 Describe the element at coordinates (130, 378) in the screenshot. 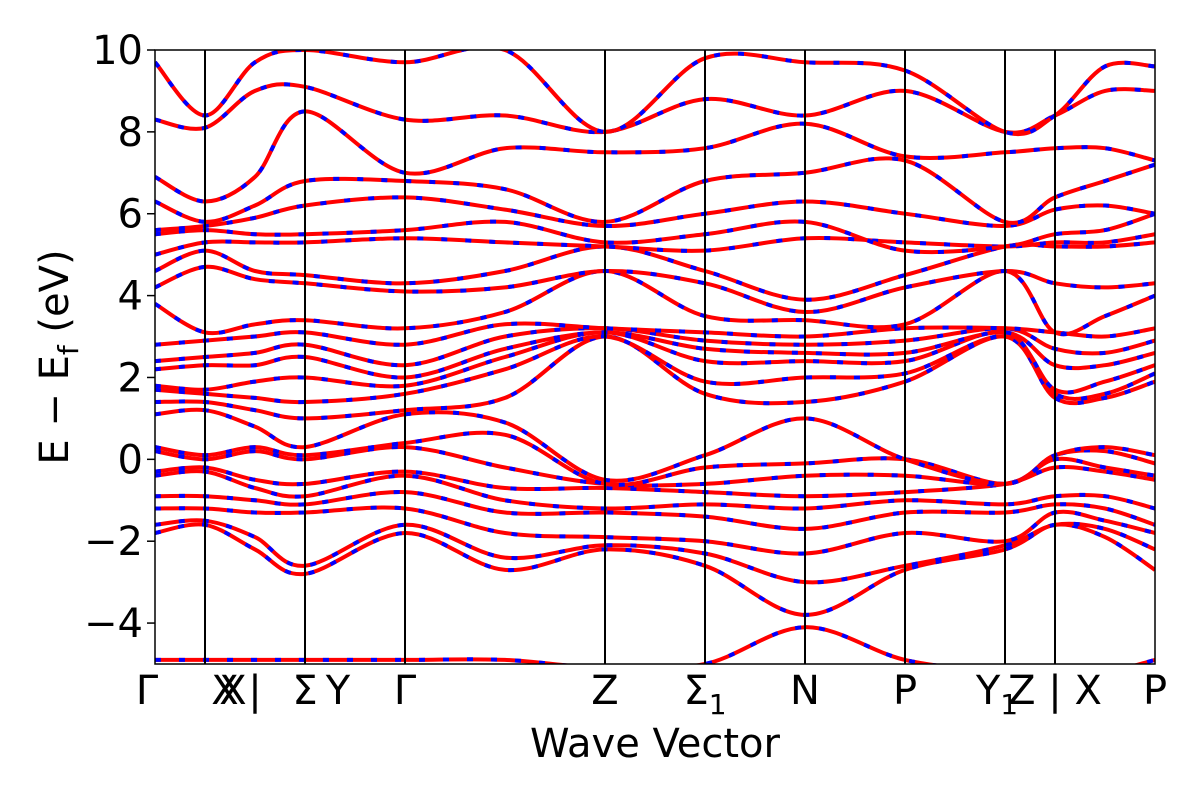

I see `y-tick-label: 2` at that location.